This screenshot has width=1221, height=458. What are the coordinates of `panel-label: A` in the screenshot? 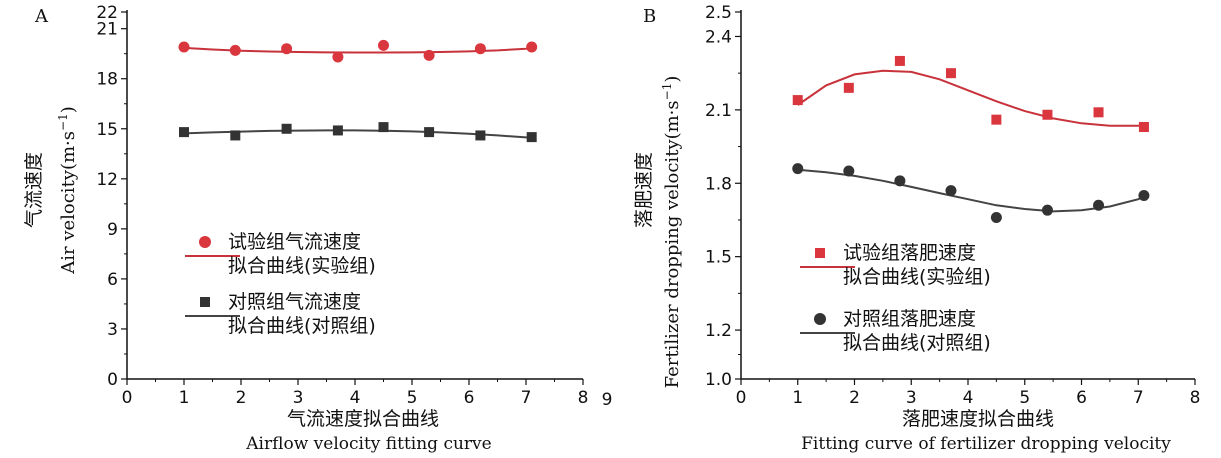 It's located at (41, 16).